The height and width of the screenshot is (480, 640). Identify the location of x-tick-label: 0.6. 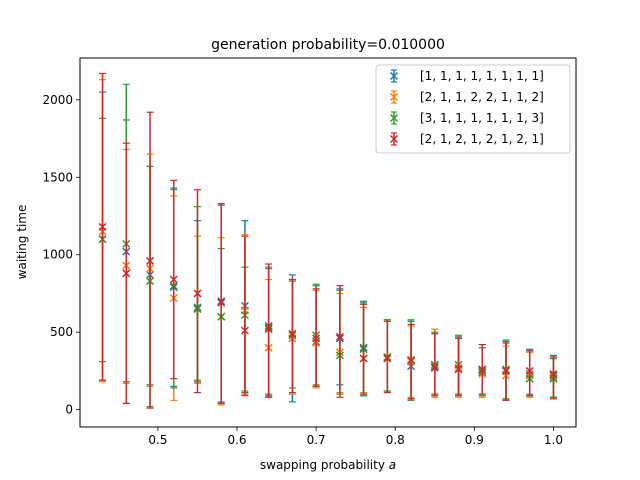
(236, 440).